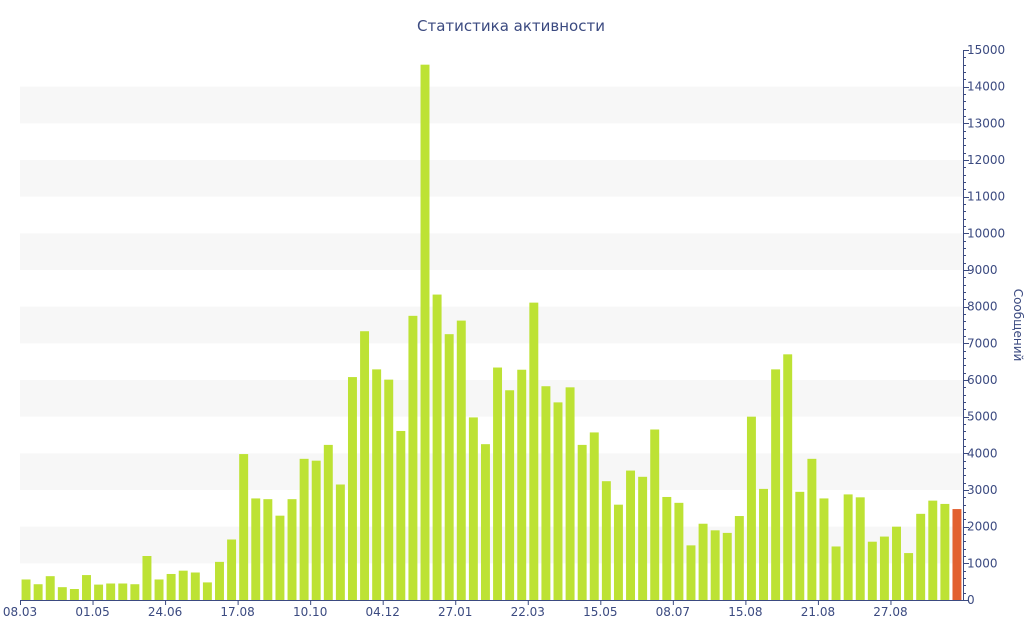 The width and height of the screenshot is (1024, 640). I want to click on y-tick-label: 12000, so click(986, 160).